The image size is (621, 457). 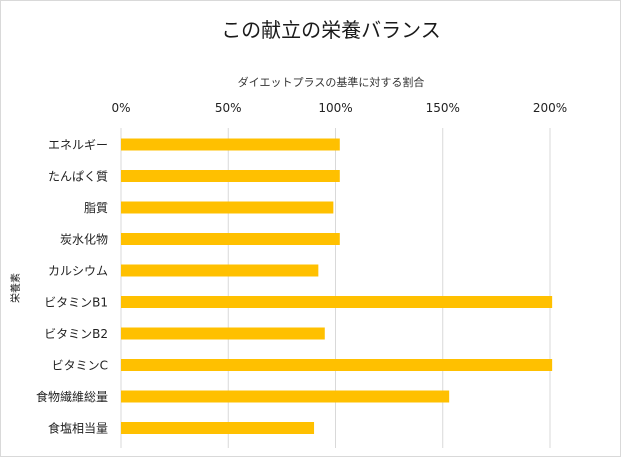 What do you see at coordinates (76, 303) in the screenshot?
I see `category-label: ビタミンB1` at bounding box center [76, 303].